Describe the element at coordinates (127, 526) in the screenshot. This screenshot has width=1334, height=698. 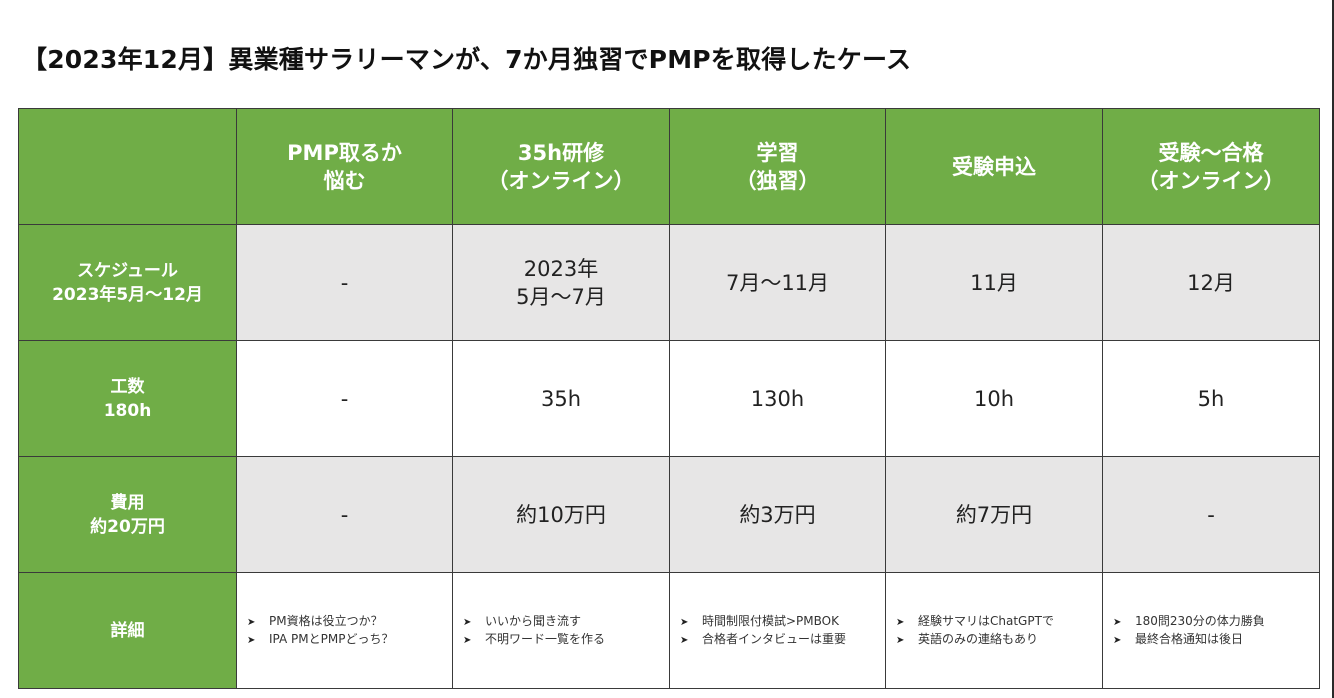
I see `row-header-line: 約20万円` at that location.